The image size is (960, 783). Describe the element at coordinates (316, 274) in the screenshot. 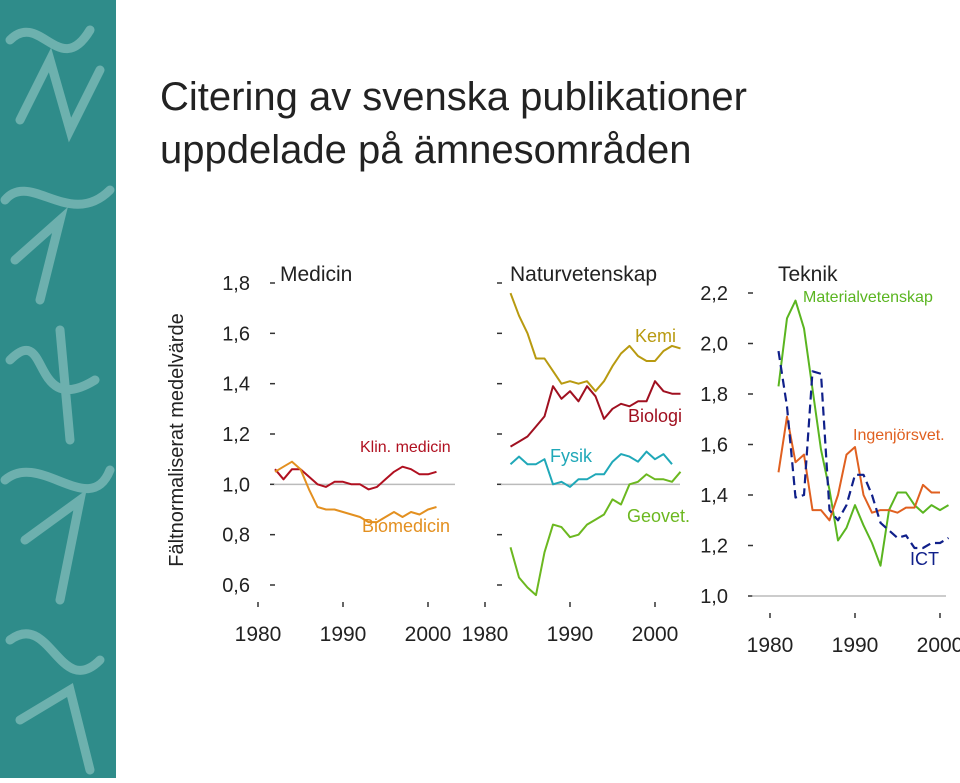

I see `panel-title: Medicin` at that location.